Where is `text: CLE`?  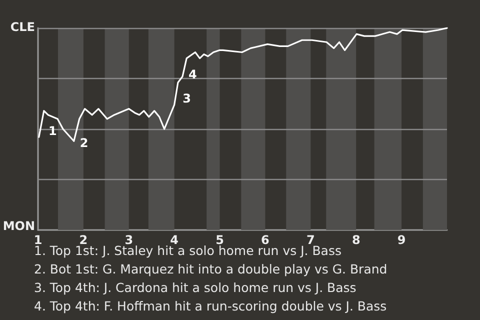 text: CLE is located at coordinates (23, 27).